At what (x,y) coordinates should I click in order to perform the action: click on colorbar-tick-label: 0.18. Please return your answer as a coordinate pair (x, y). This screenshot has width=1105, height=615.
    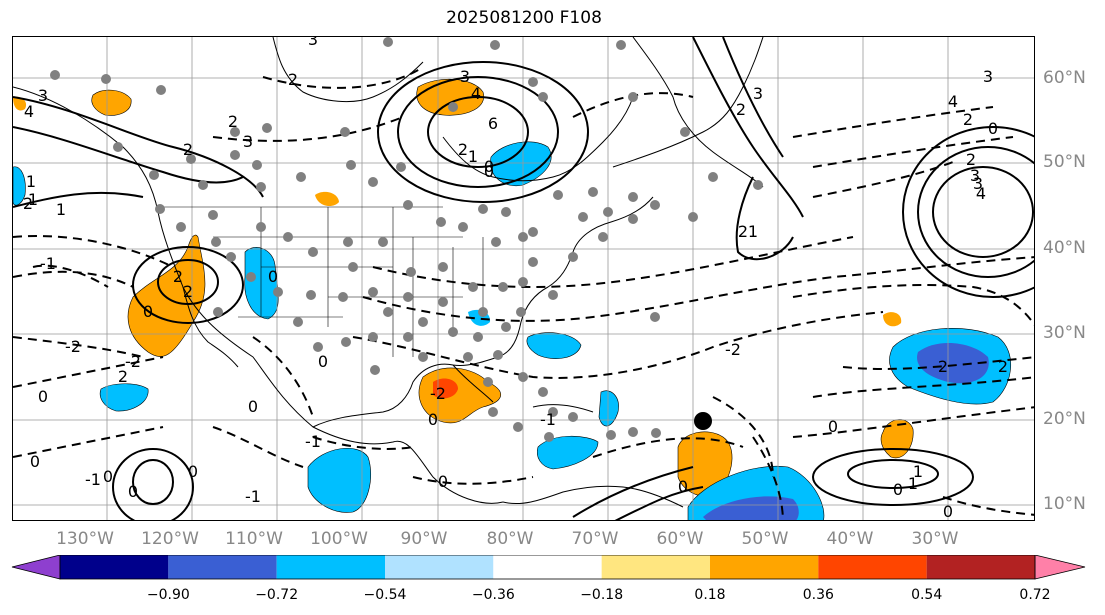
    Looking at the image, I should click on (710, 595).